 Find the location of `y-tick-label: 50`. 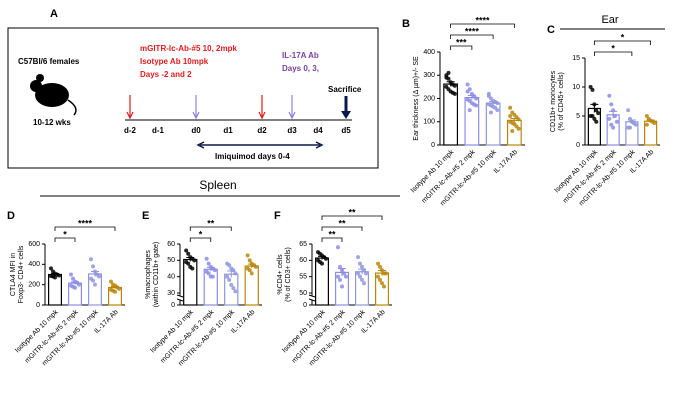

y-tick-label: 50 is located at coordinates (171, 260).